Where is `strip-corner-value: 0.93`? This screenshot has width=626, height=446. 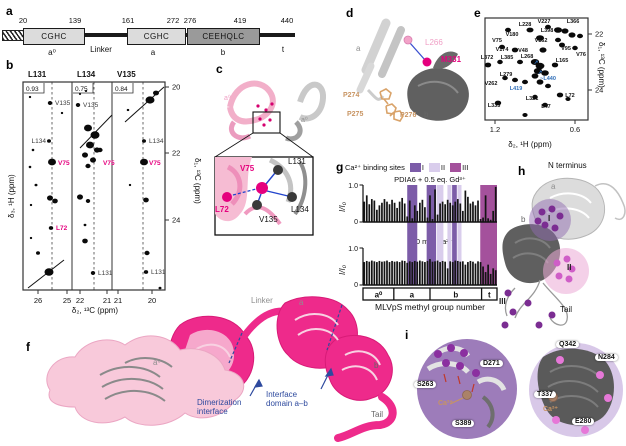
strip-corner-value: 0.93 is located at coordinates (32, 89).